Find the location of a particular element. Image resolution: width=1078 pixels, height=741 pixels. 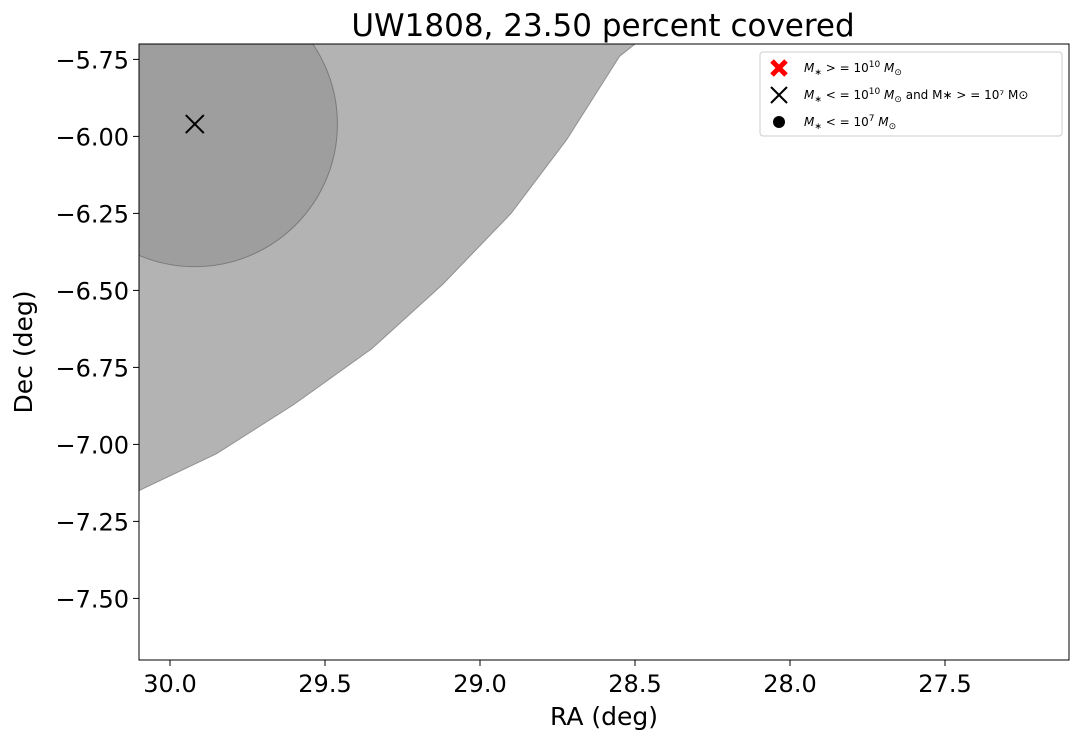

y-axis: −5.75 −6.00 −6.25 −6.50 −6.75 −7.00 −7.25 −7.50 is located at coordinates (97, 329).